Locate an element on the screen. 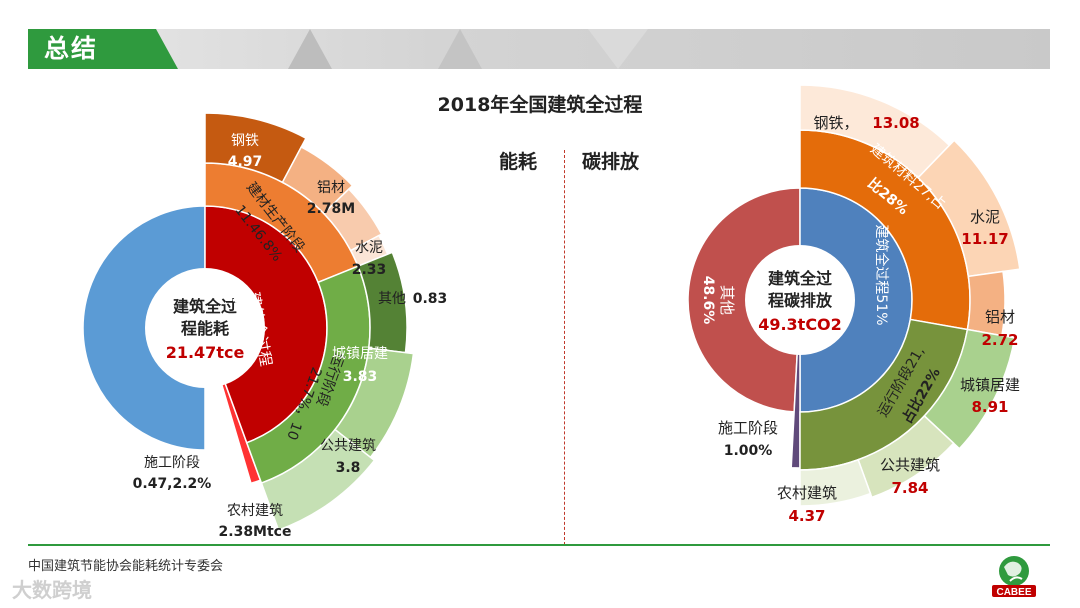 Image resolution: width=1080 pixels, height=608 pixels. energy-cement-label: 水泥 is located at coordinates (369, 248).